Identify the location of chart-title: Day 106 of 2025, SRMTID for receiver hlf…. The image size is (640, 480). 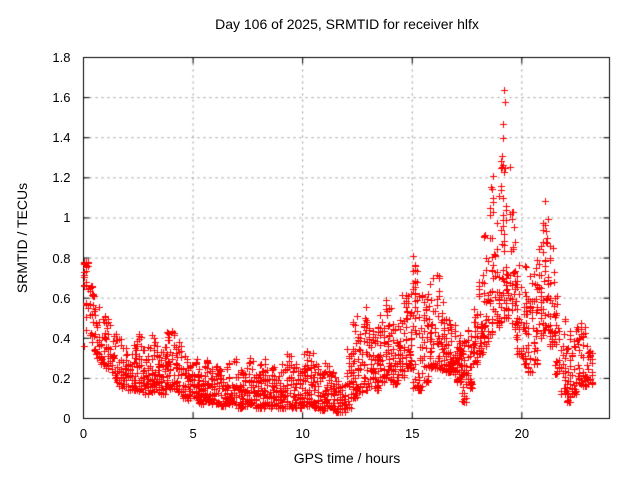
(347, 24).